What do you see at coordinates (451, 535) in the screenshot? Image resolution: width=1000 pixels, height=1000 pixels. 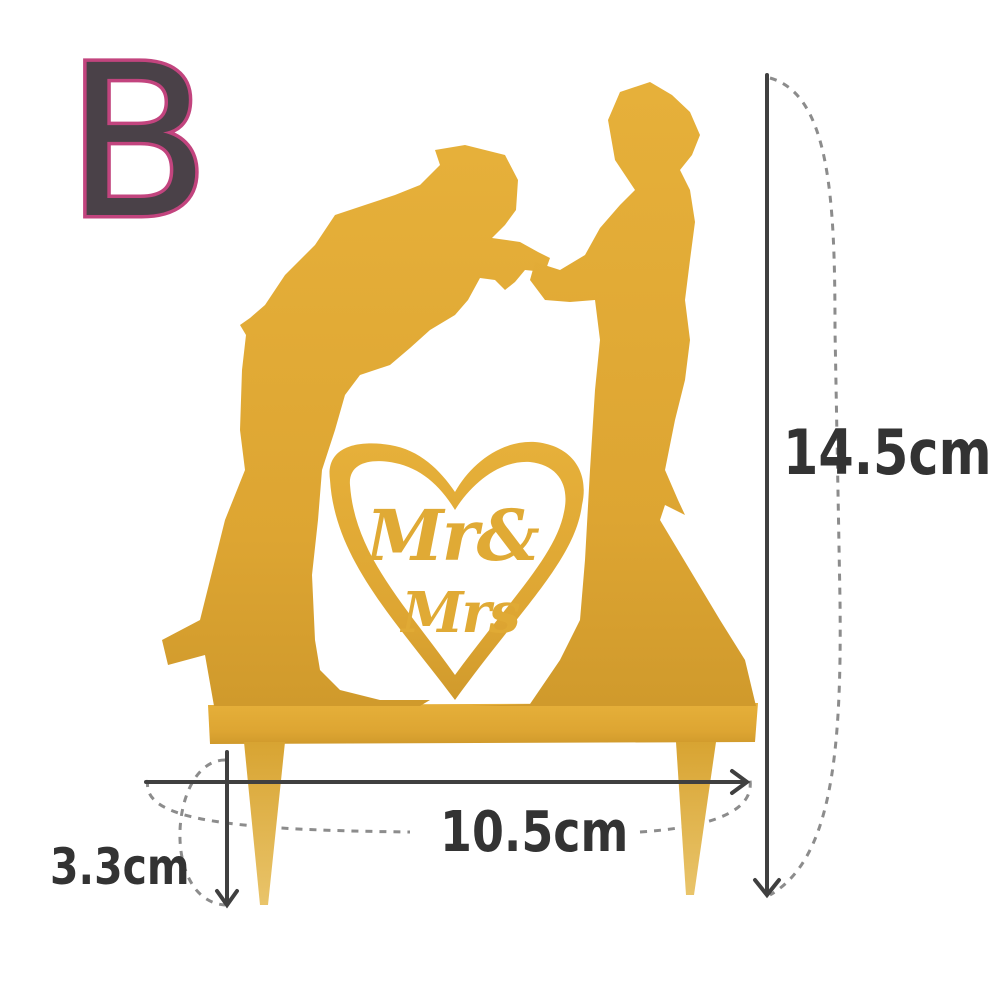 I see `motto-line1: Mr&` at bounding box center [451, 535].